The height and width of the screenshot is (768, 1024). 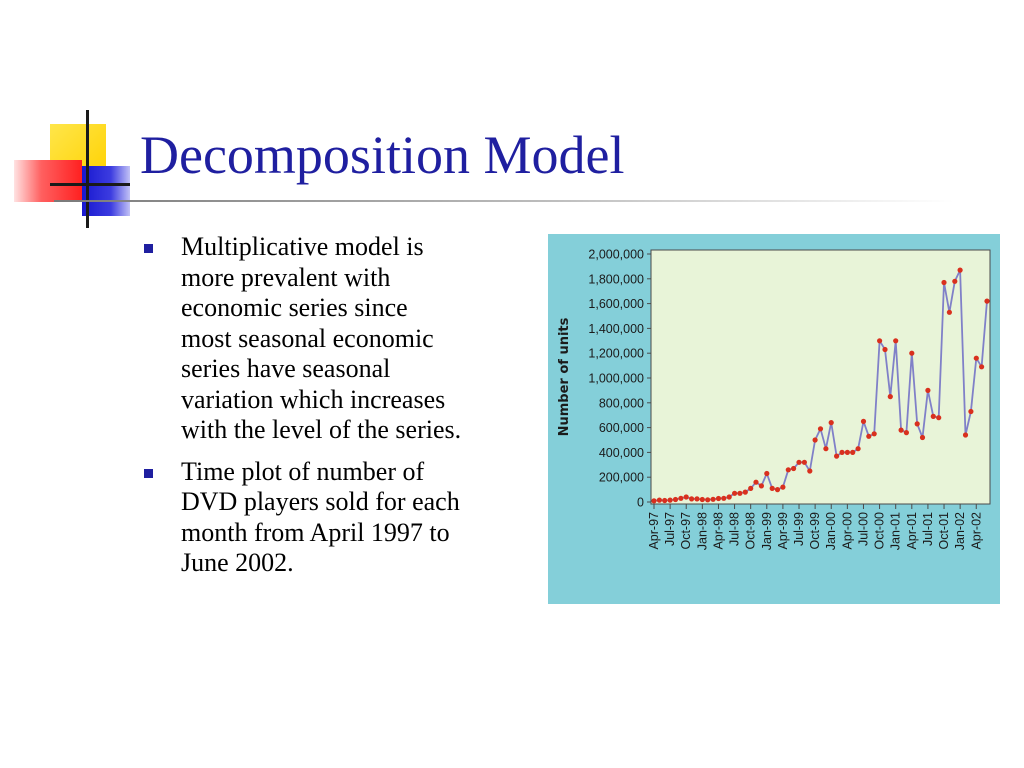 What do you see at coordinates (847, 531) in the screenshot?
I see `x-tick-label: Apr-00` at bounding box center [847, 531].